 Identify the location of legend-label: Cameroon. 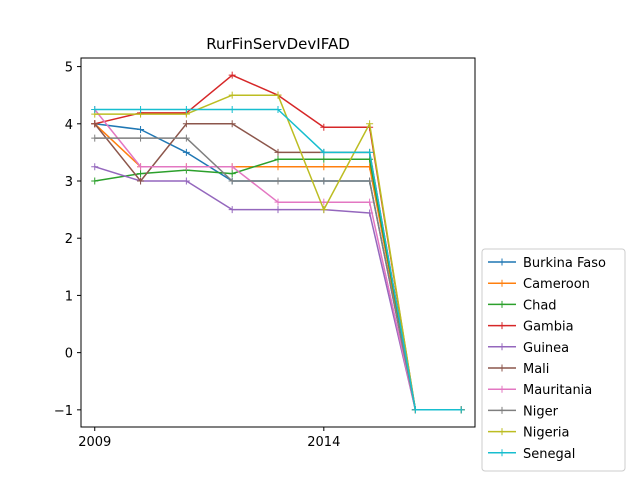
(556, 284).